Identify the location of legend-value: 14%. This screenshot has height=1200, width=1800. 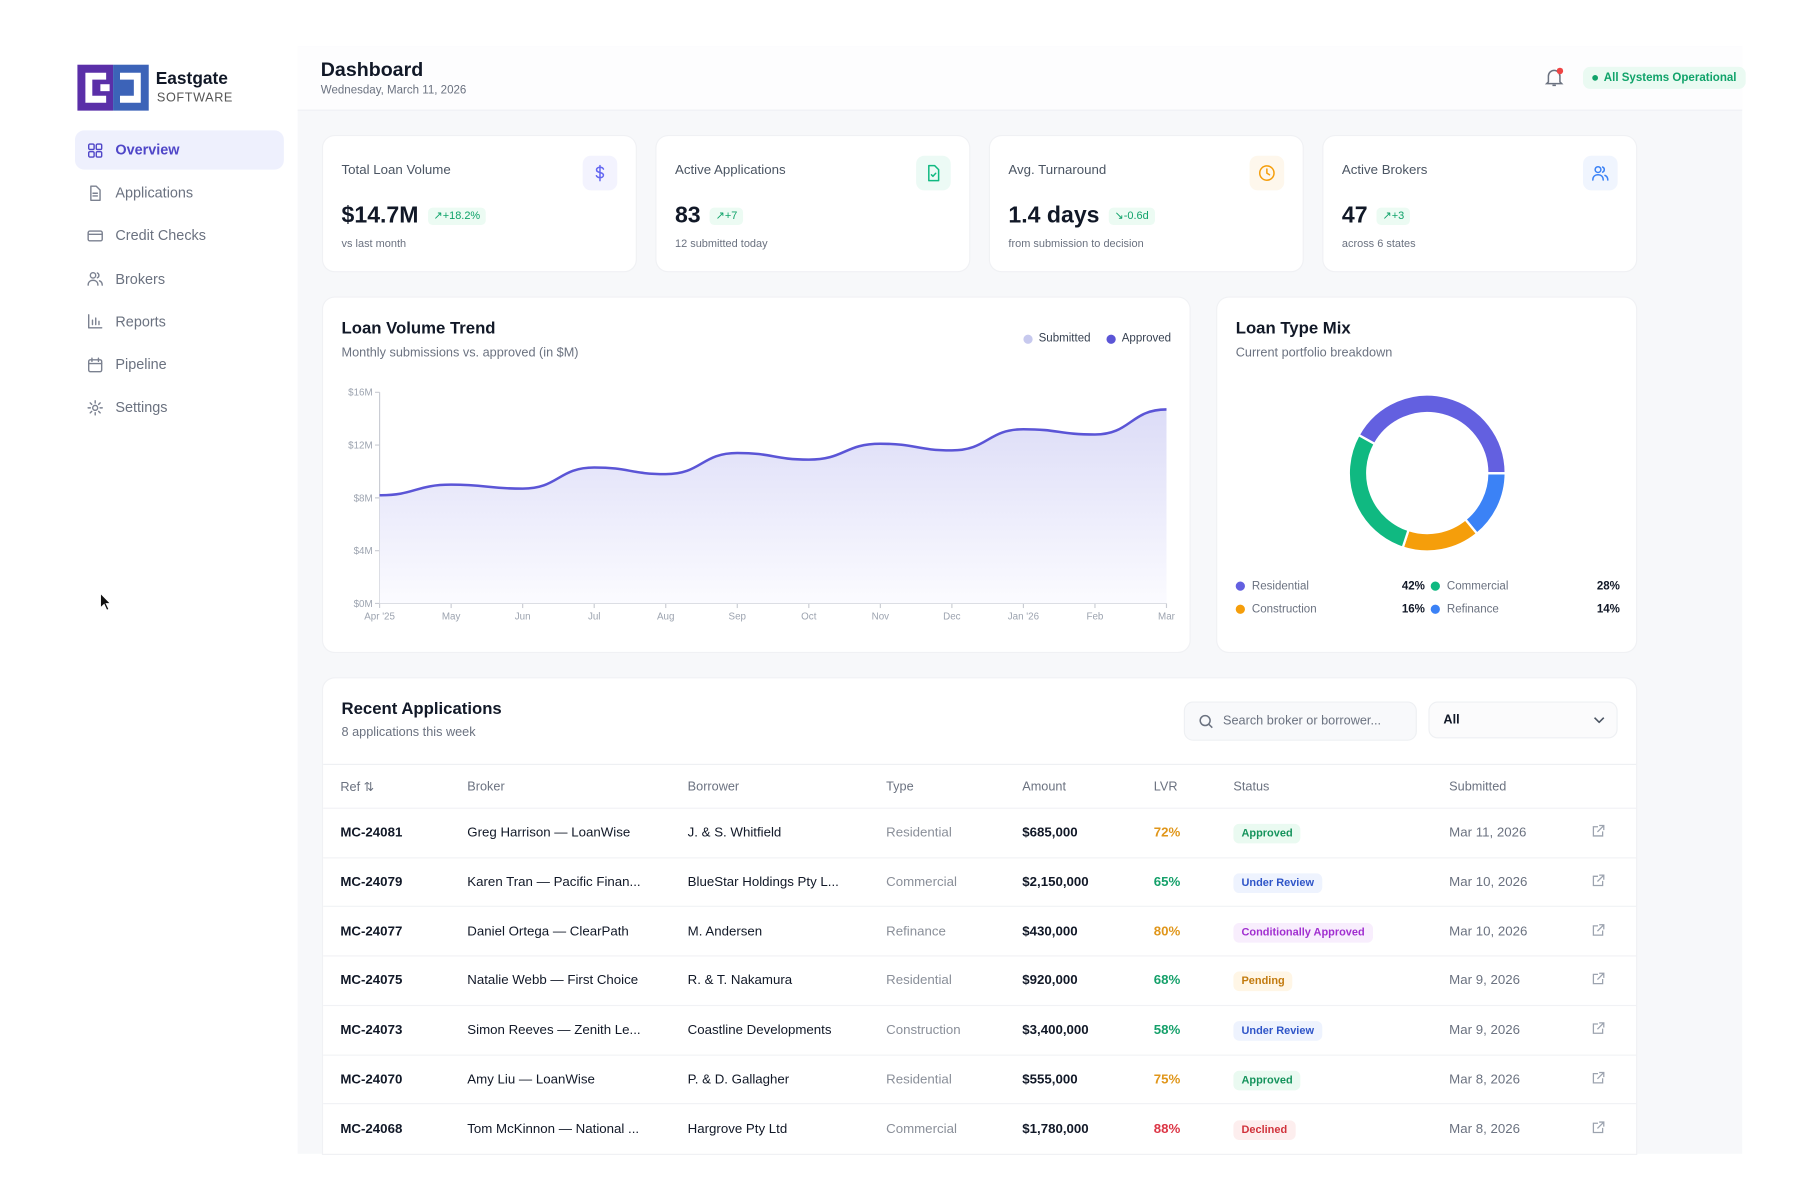
(1608, 609).